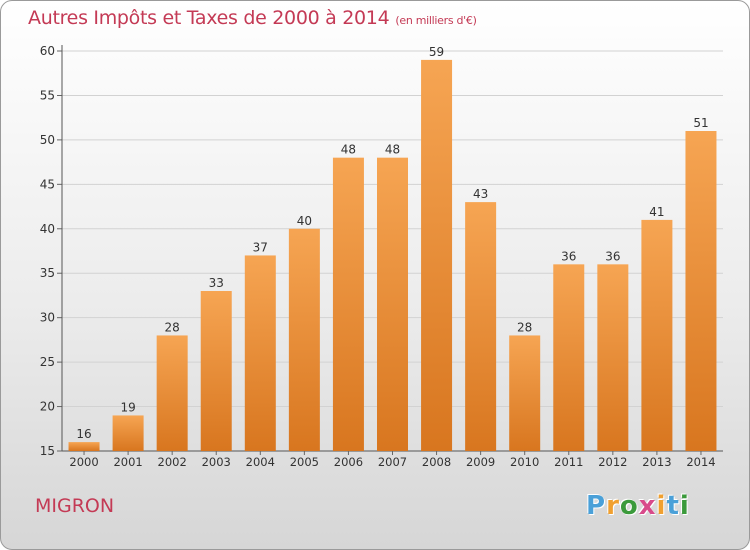  Describe the element at coordinates (47, 95) in the screenshot. I see `y-tick-label: 55` at that location.